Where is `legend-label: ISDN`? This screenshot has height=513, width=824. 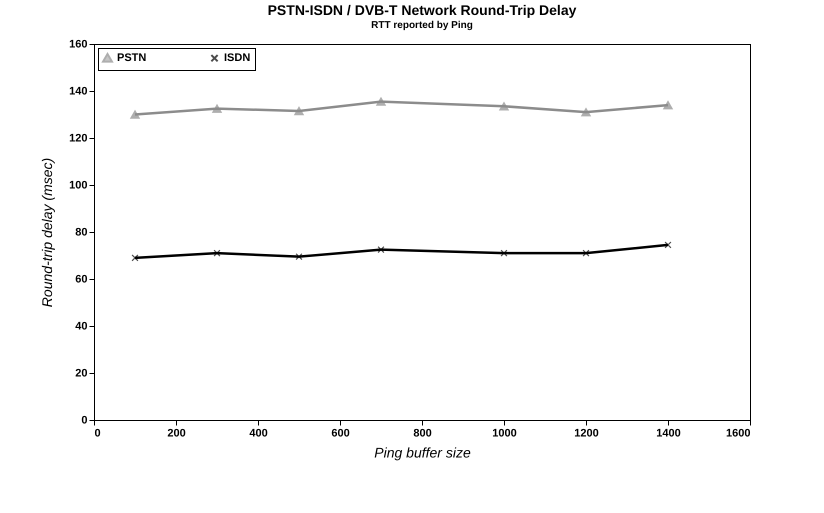 legend-label: ISDN is located at coordinates (237, 58).